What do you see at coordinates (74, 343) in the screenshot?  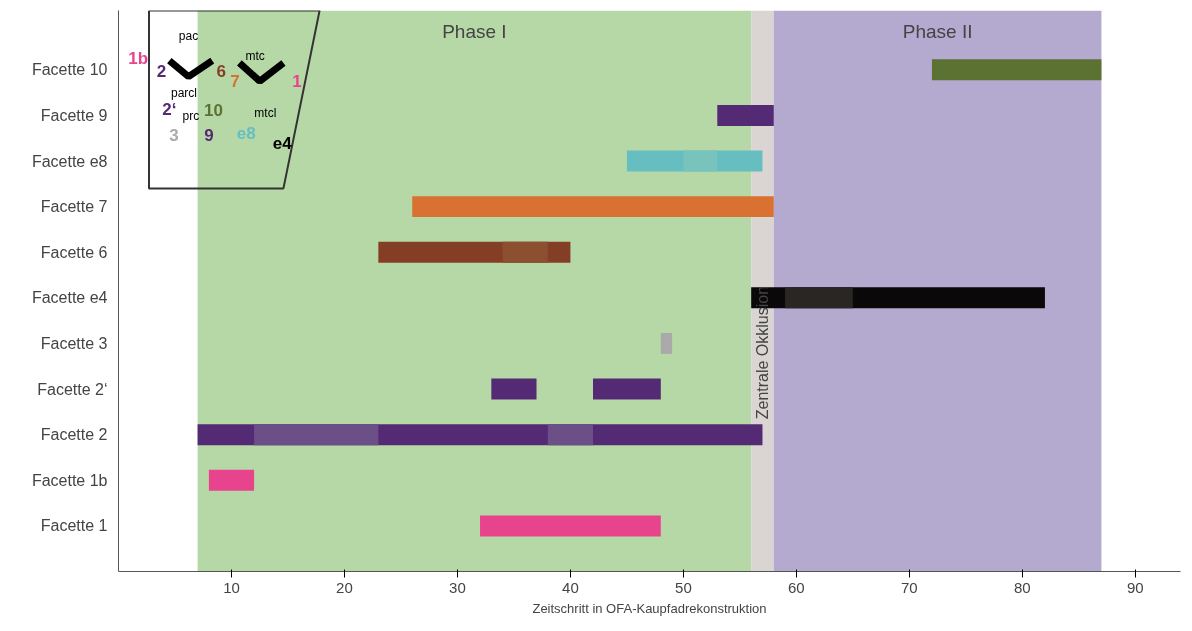 I see `y-tick-label: Facette 3` at bounding box center [74, 343].